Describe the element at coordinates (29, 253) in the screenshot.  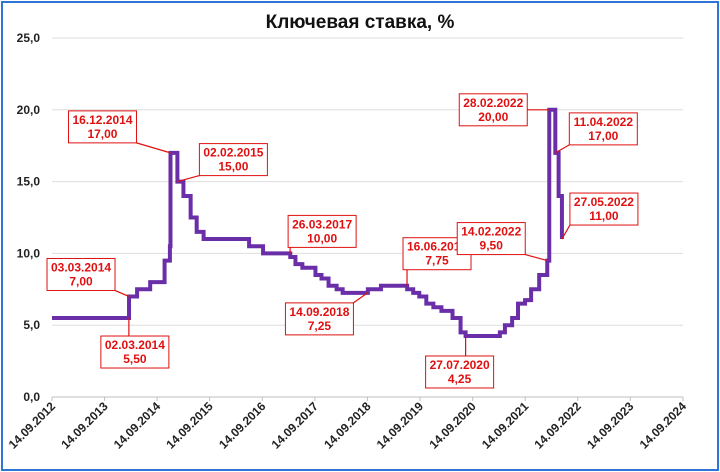
I see `y-tick-label: 10,0` at that location.